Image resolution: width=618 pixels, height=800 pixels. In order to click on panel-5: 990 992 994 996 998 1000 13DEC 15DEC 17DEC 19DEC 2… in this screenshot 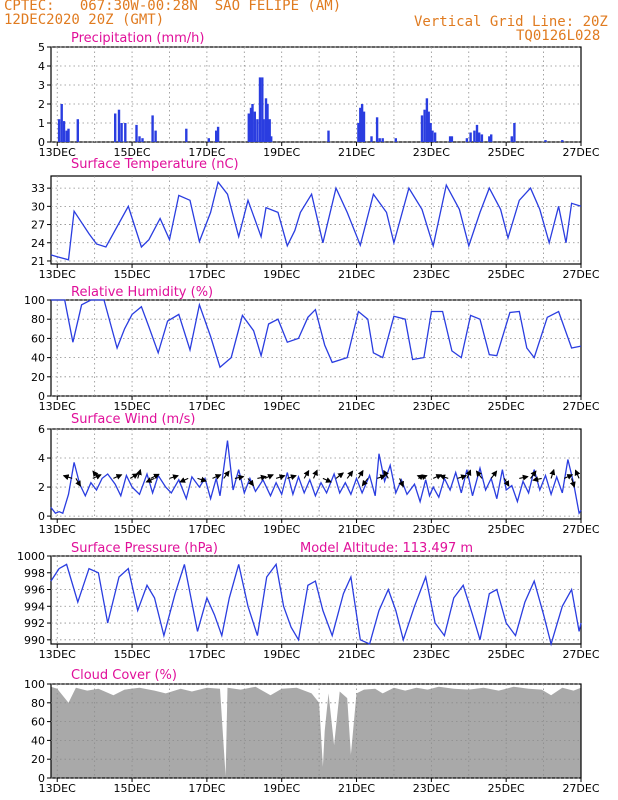, I will do `click(308, 601)`.